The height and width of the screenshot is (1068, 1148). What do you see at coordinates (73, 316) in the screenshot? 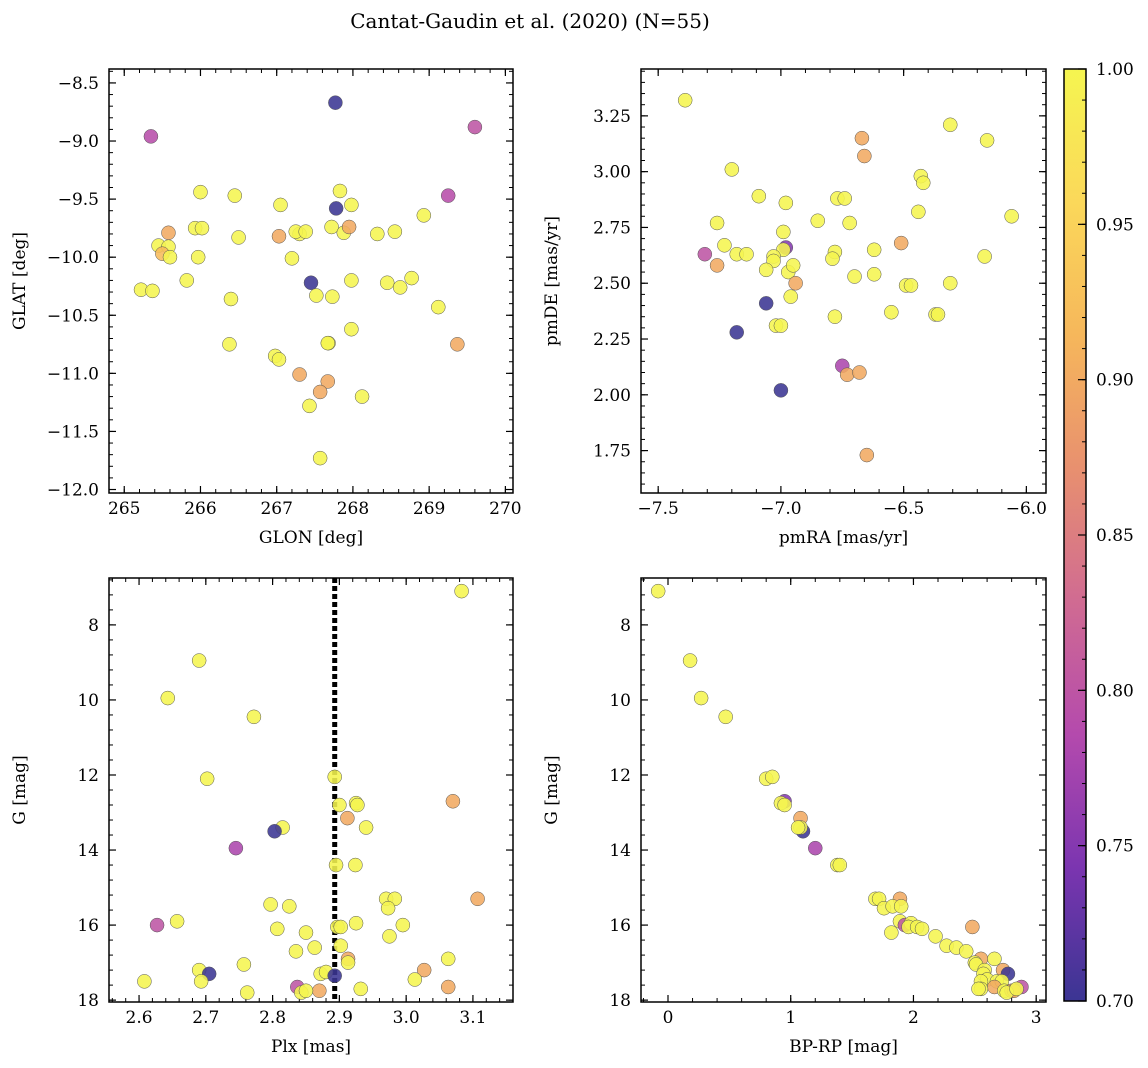
I see `y-tick-label: −10.5` at bounding box center [73, 316].